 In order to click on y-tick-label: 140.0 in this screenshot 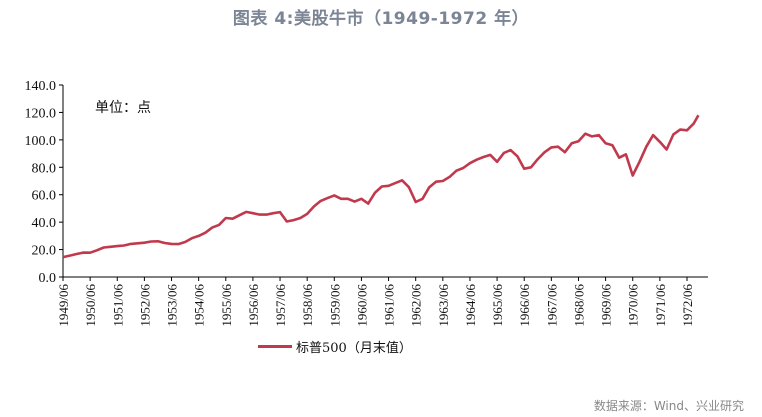, I will do `click(41, 86)`.